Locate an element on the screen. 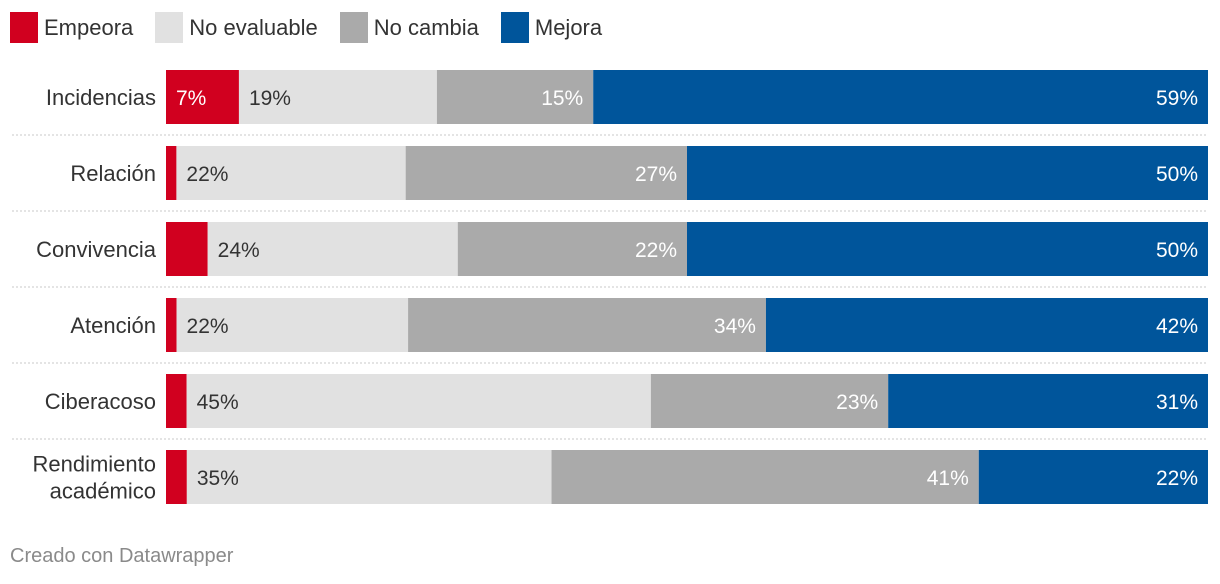 Image resolution: width=1220 pixels, height=584 pixels. bar-no-evaluable-convivencia is located at coordinates (332, 249).